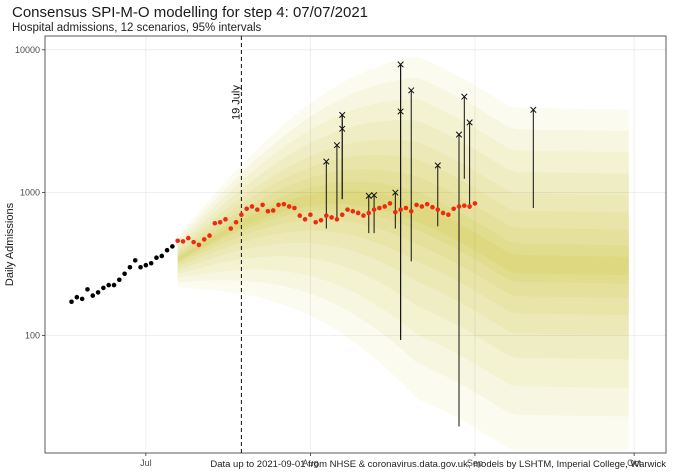  I want to click on x-tick-label: Sep, so click(475, 463).